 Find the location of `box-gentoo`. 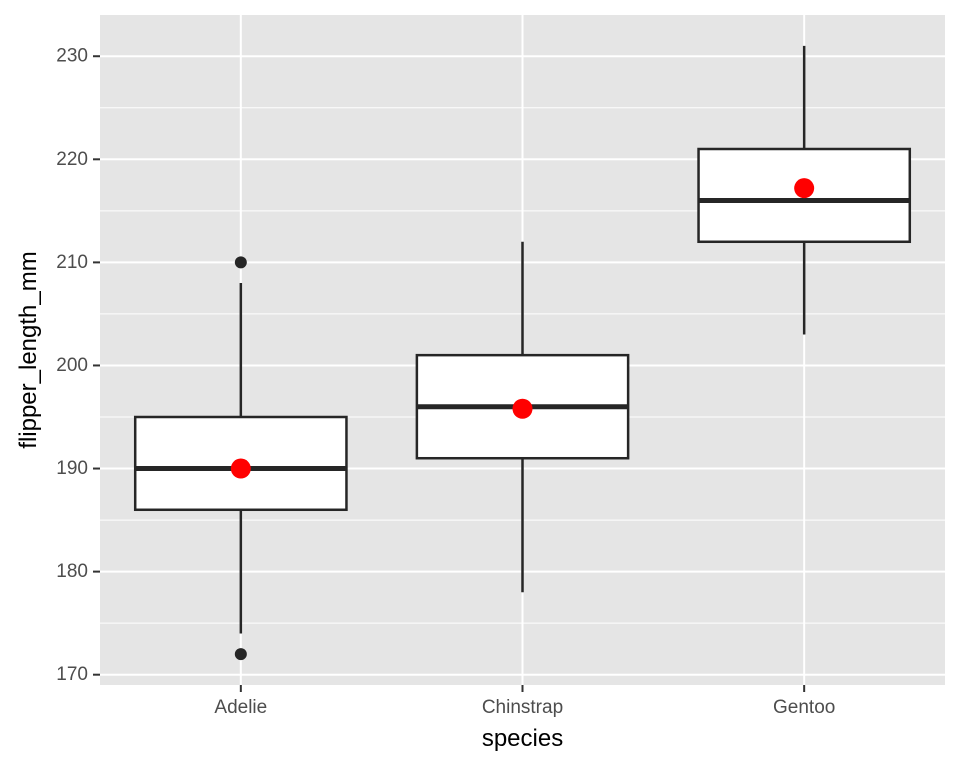

box-gentoo is located at coordinates (804, 190).